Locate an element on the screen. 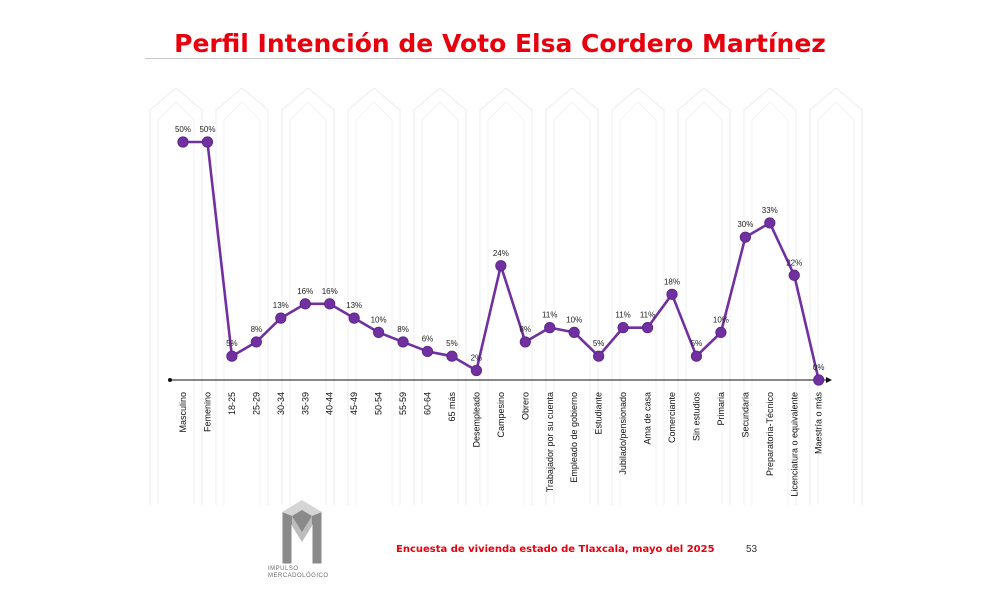 This screenshot has width=1000, height=600. x-tick-label: Primaria is located at coordinates (721, 409).